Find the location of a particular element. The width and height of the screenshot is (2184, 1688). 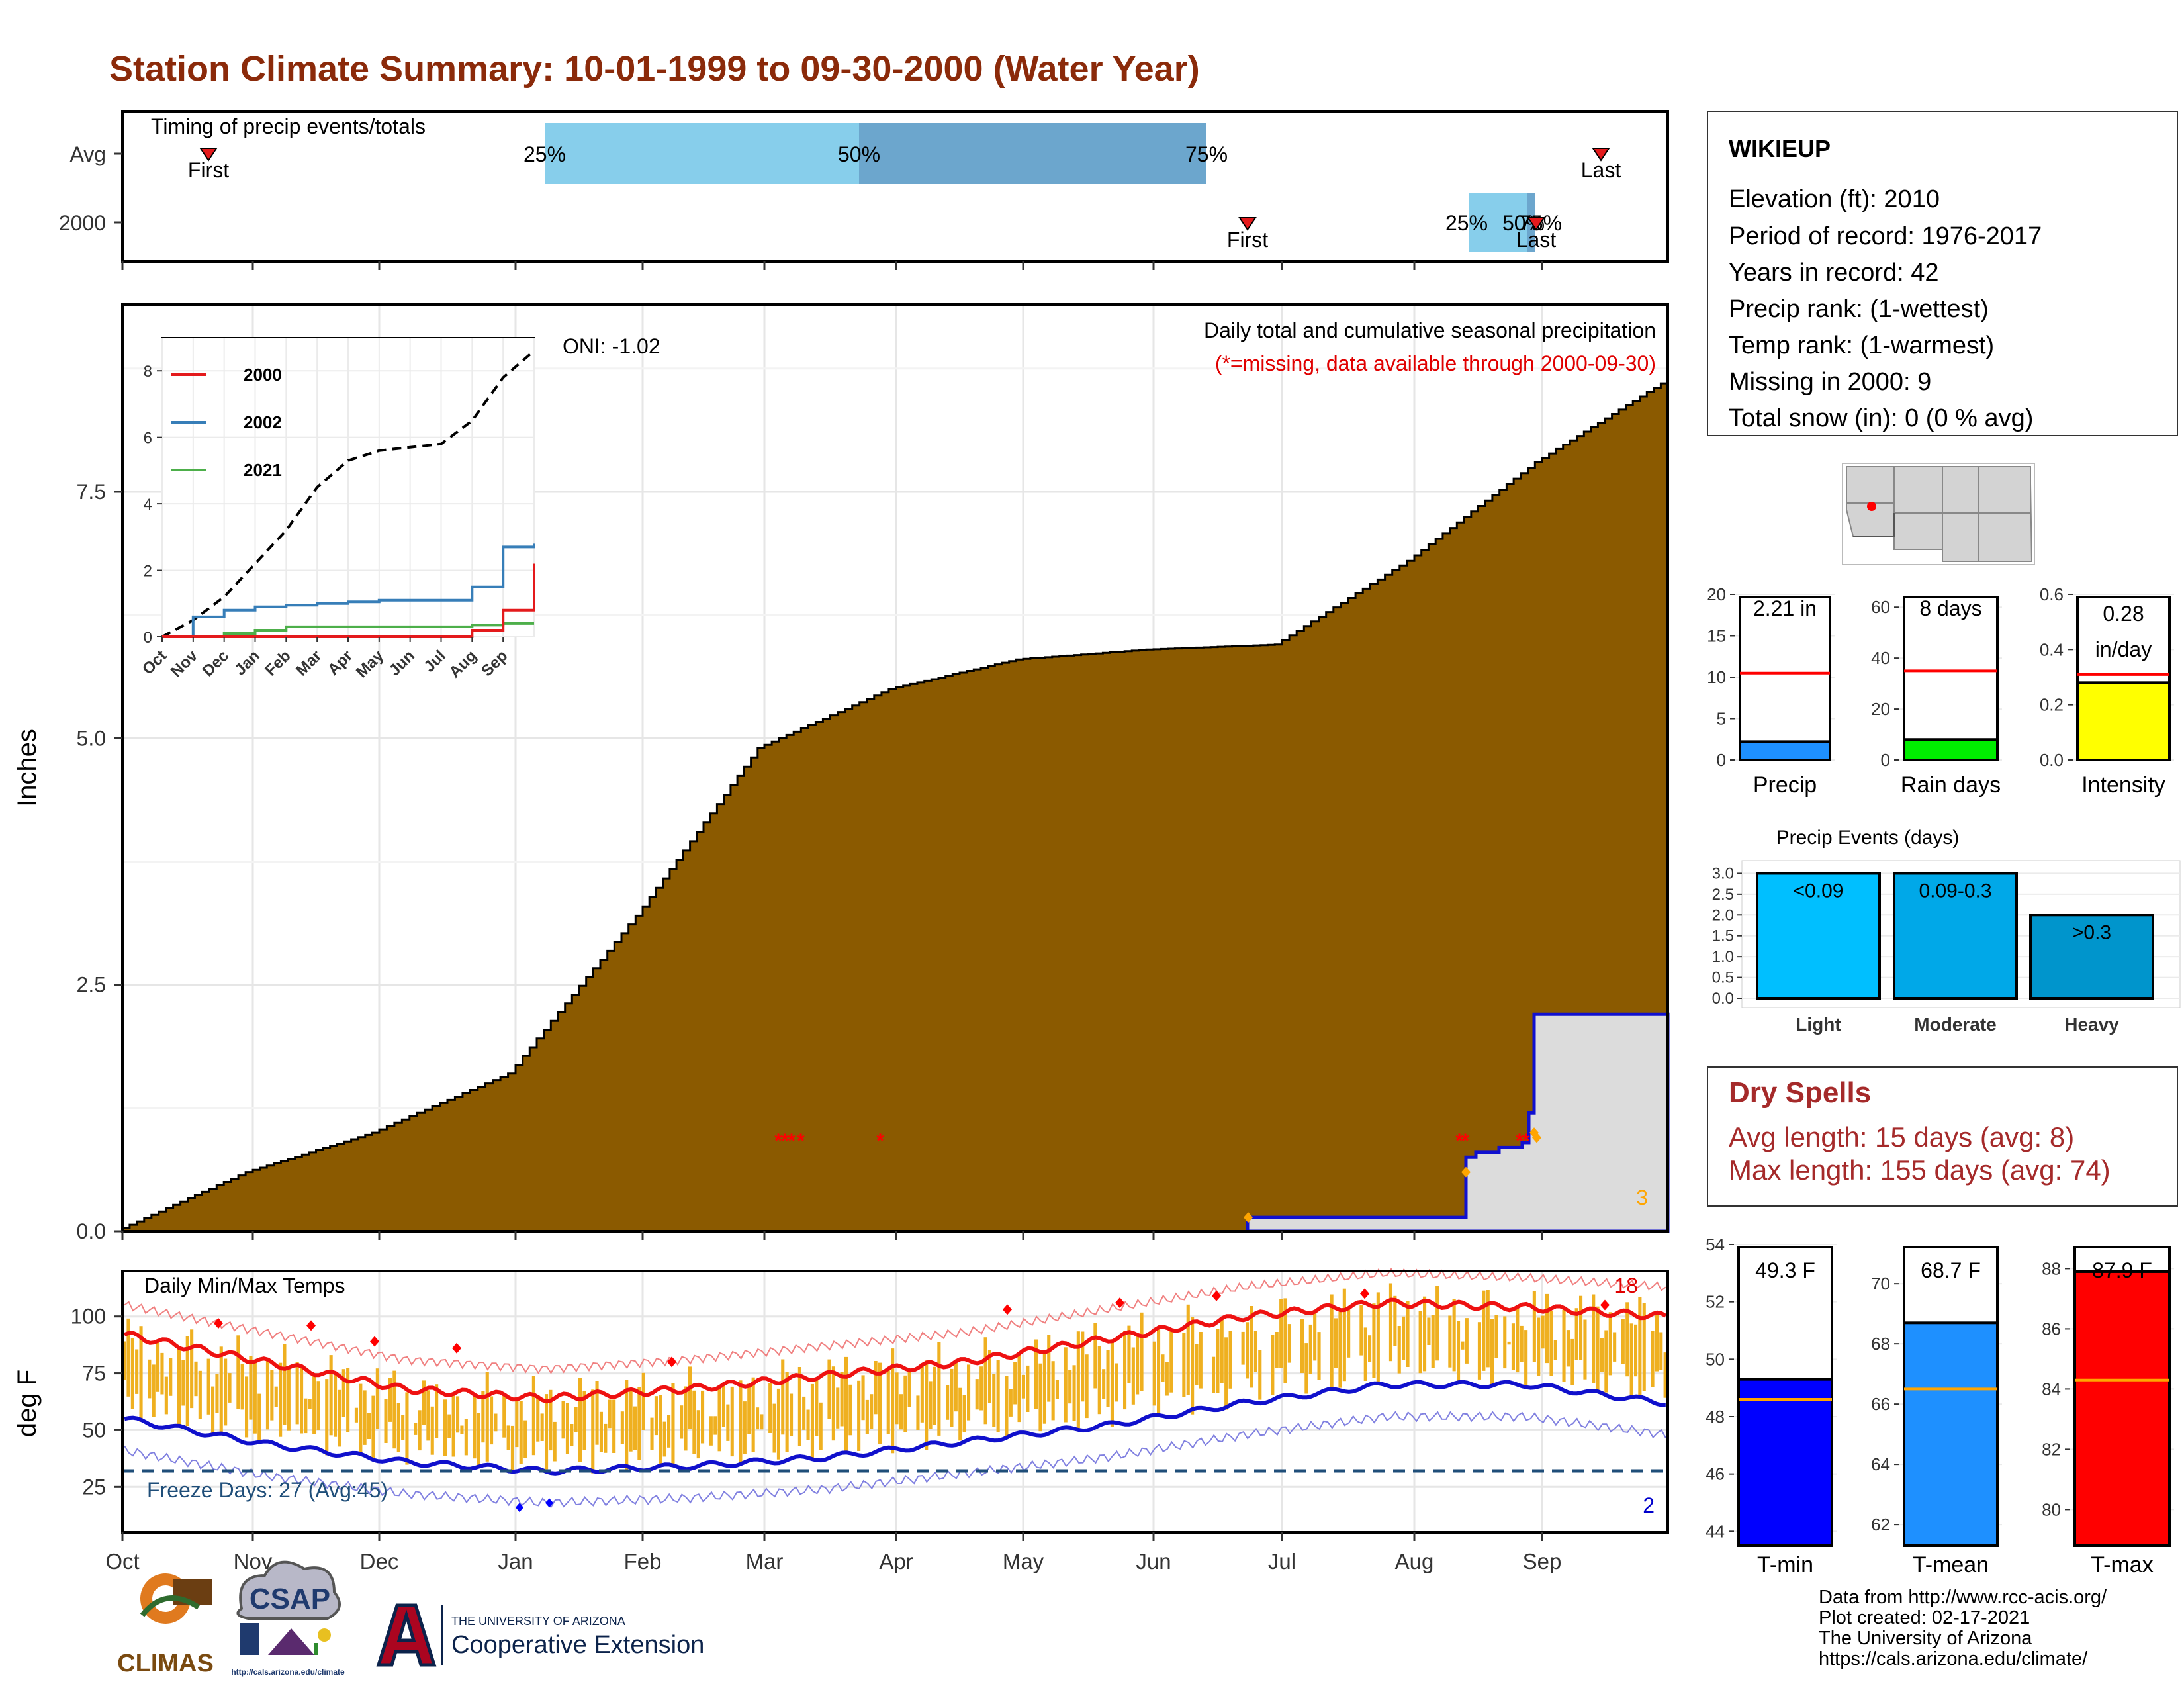

month-label: Jun is located at coordinates (1153, 1561).